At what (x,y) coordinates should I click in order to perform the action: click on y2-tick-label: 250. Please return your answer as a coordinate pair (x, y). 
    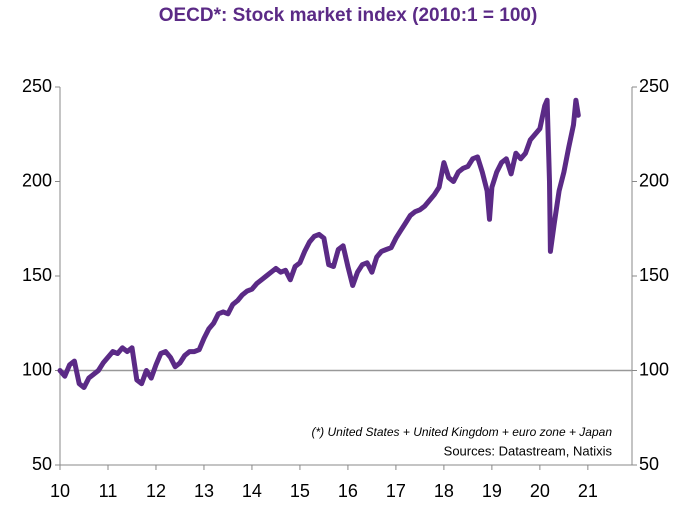
    Looking at the image, I should click on (654, 86).